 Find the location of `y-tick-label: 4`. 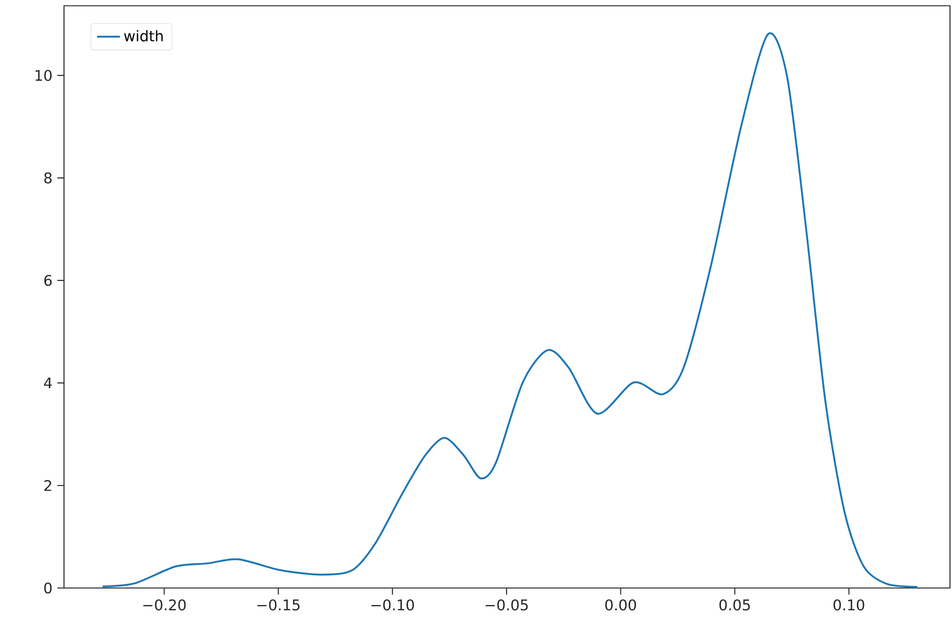

y-tick-label: 4 is located at coordinates (48, 383).